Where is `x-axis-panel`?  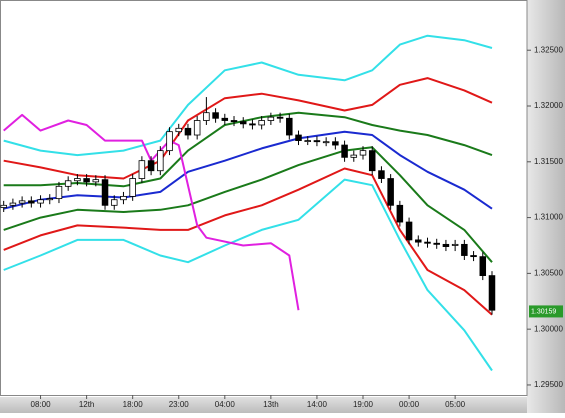
x-axis-panel is located at coordinates (263, 405).